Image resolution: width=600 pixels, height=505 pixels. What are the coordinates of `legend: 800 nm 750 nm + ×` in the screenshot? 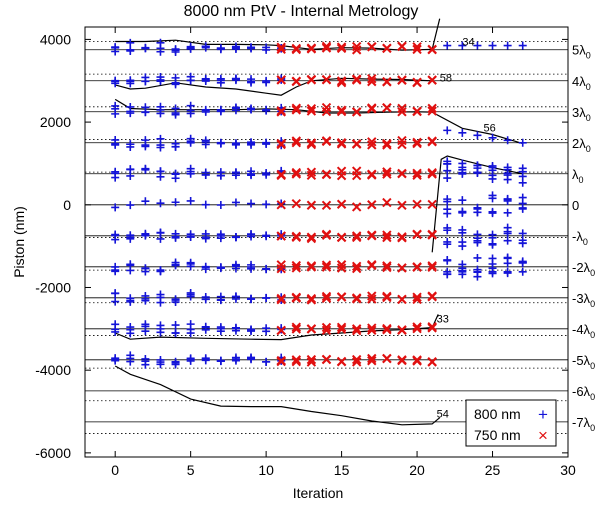 It's located at (511, 423).